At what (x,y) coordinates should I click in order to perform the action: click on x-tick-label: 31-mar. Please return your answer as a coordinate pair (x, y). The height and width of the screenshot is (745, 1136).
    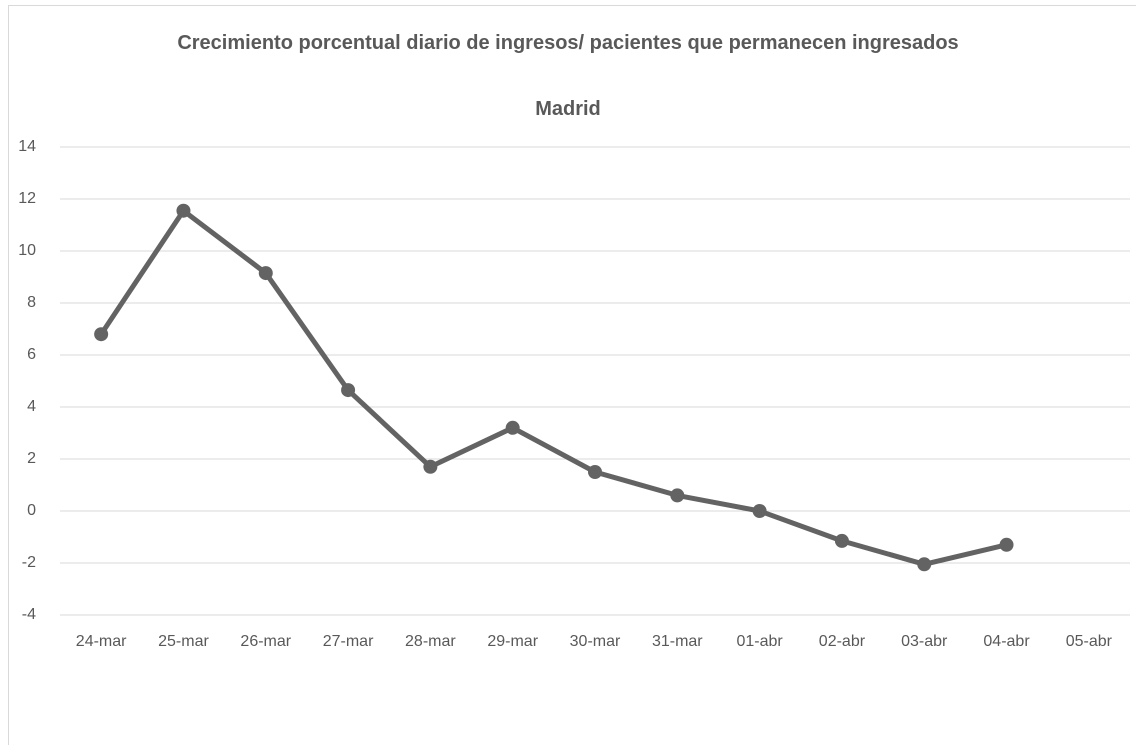
    Looking at the image, I should click on (677, 641).